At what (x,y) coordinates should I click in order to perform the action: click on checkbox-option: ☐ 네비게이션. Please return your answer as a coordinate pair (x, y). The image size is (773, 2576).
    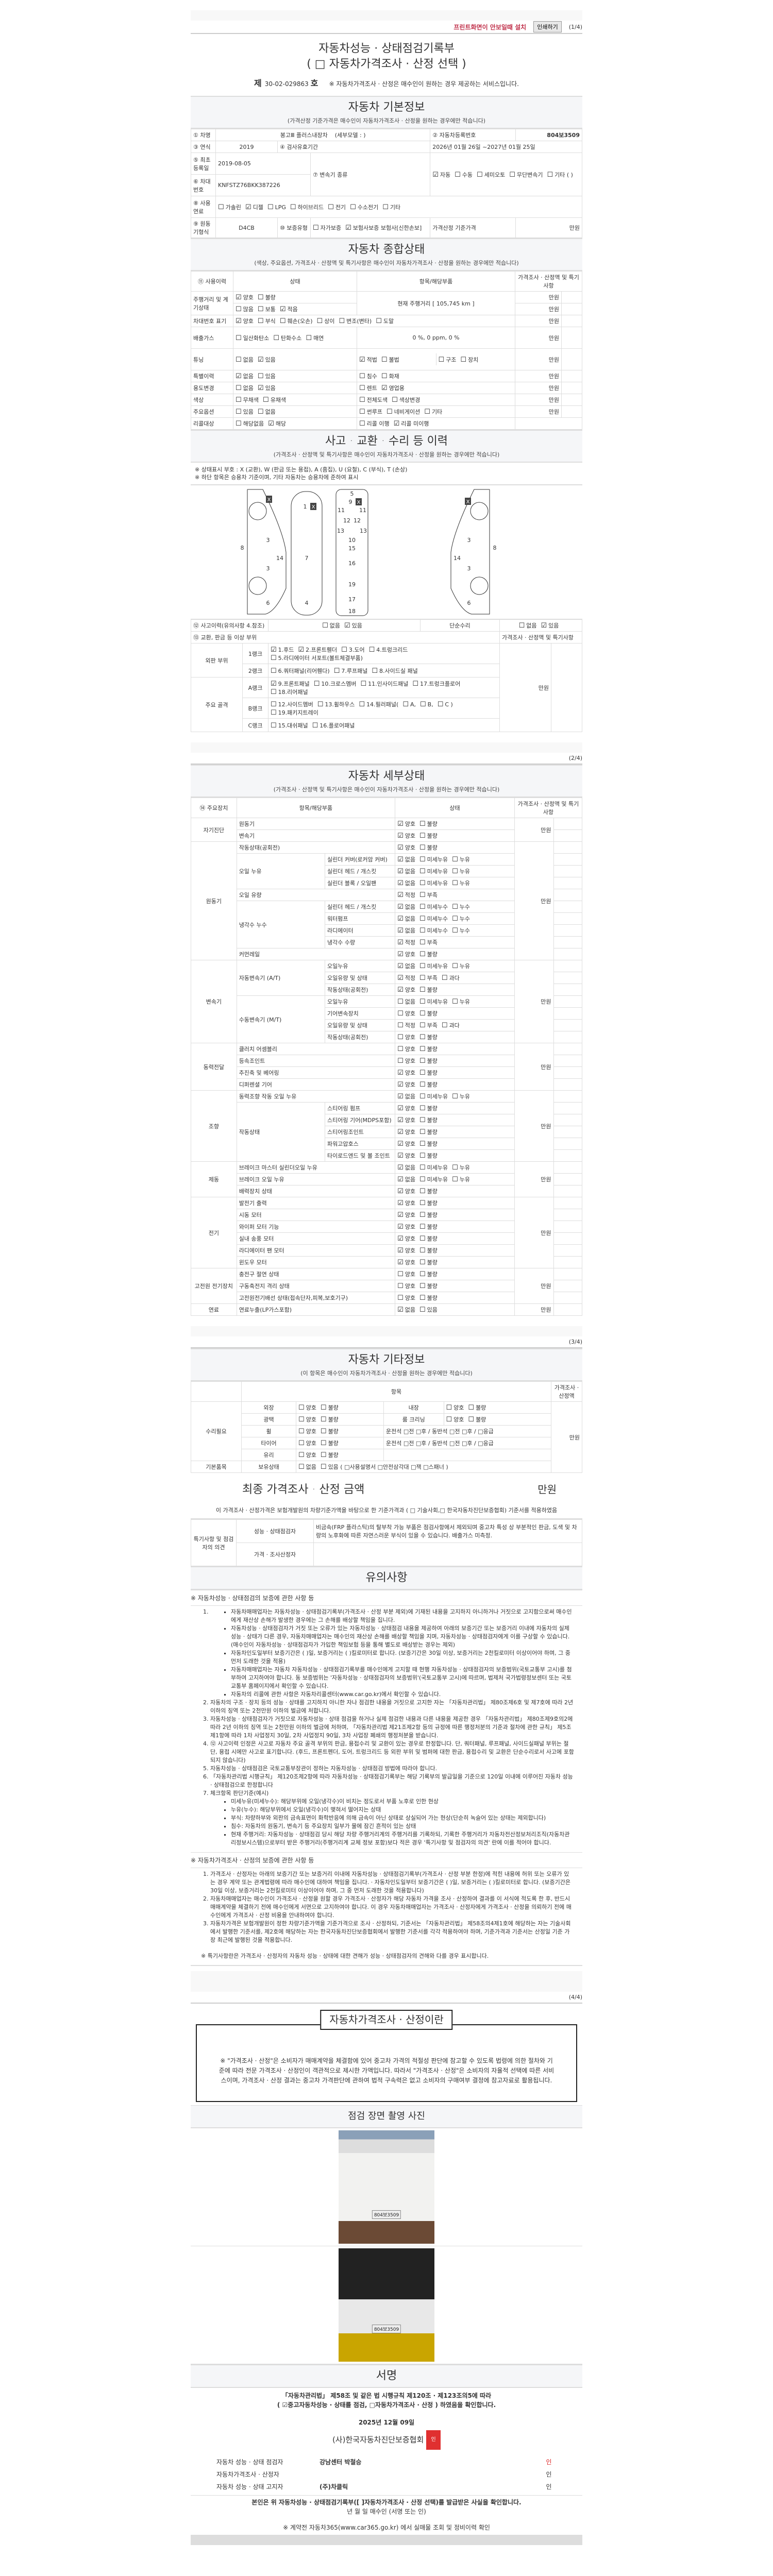
    Looking at the image, I should click on (403, 412).